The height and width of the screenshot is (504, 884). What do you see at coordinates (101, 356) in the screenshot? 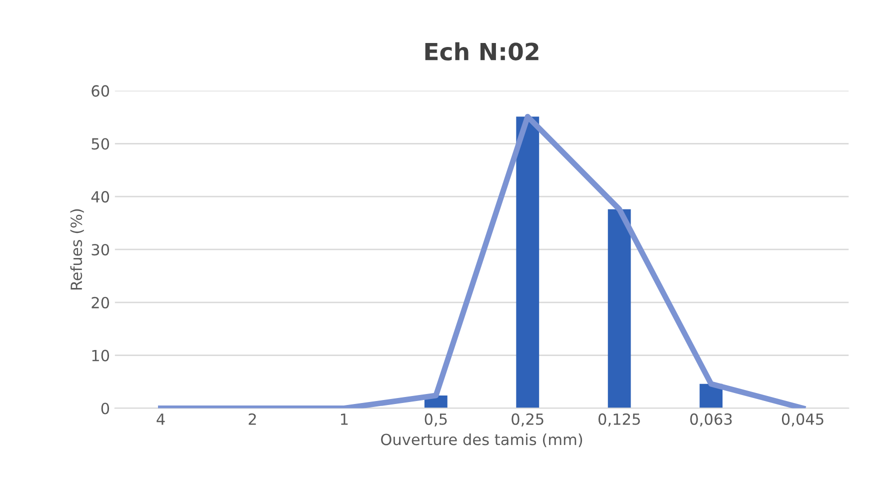
I see `y-tick-label: 10` at bounding box center [101, 356].